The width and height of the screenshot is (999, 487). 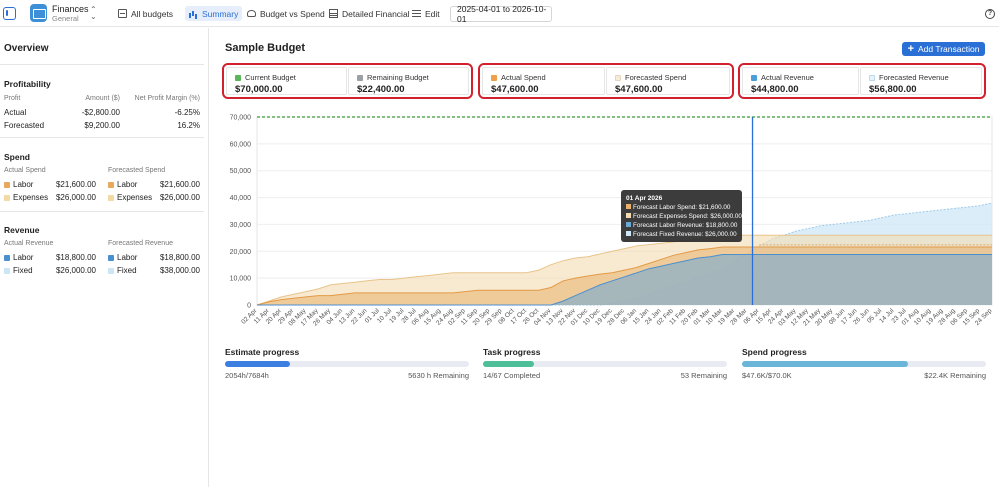 What do you see at coordinates (241, 225) in the screenshot?
I see `y-tick-label: 30,000` at bounding box center [241, 225].